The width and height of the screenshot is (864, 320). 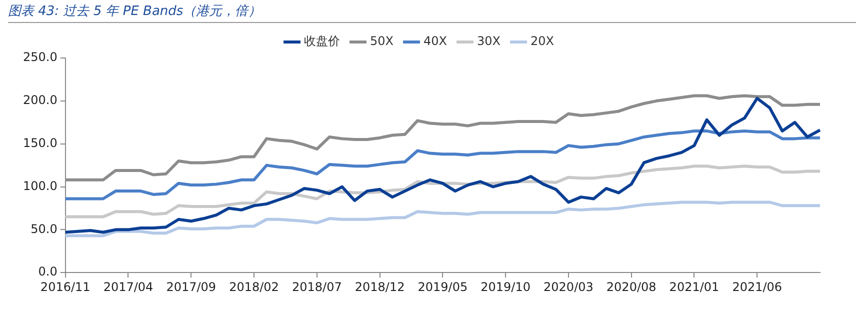 I want to click on x-tick-label: 2018/02, so click(x=254, y=287).